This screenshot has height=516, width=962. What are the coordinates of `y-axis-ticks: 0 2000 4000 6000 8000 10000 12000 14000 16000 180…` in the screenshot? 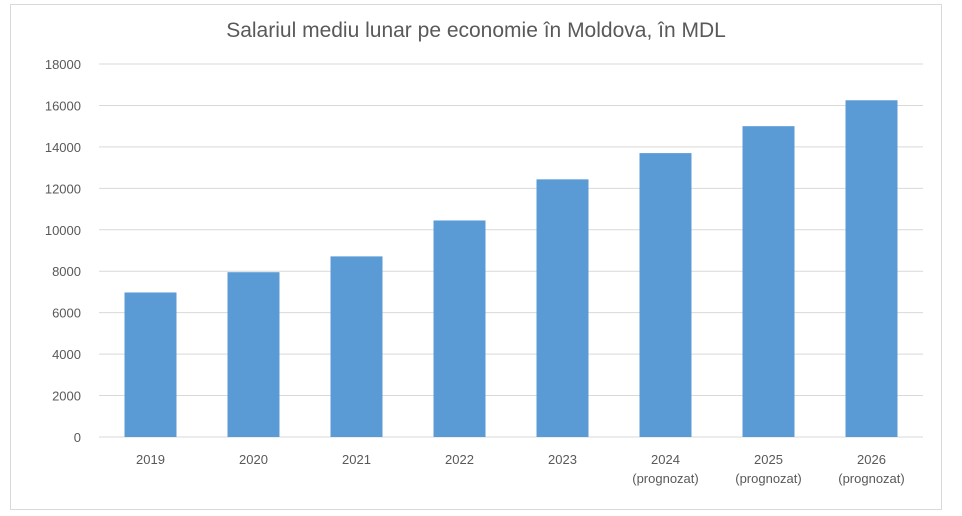 It's located at (63, 251).